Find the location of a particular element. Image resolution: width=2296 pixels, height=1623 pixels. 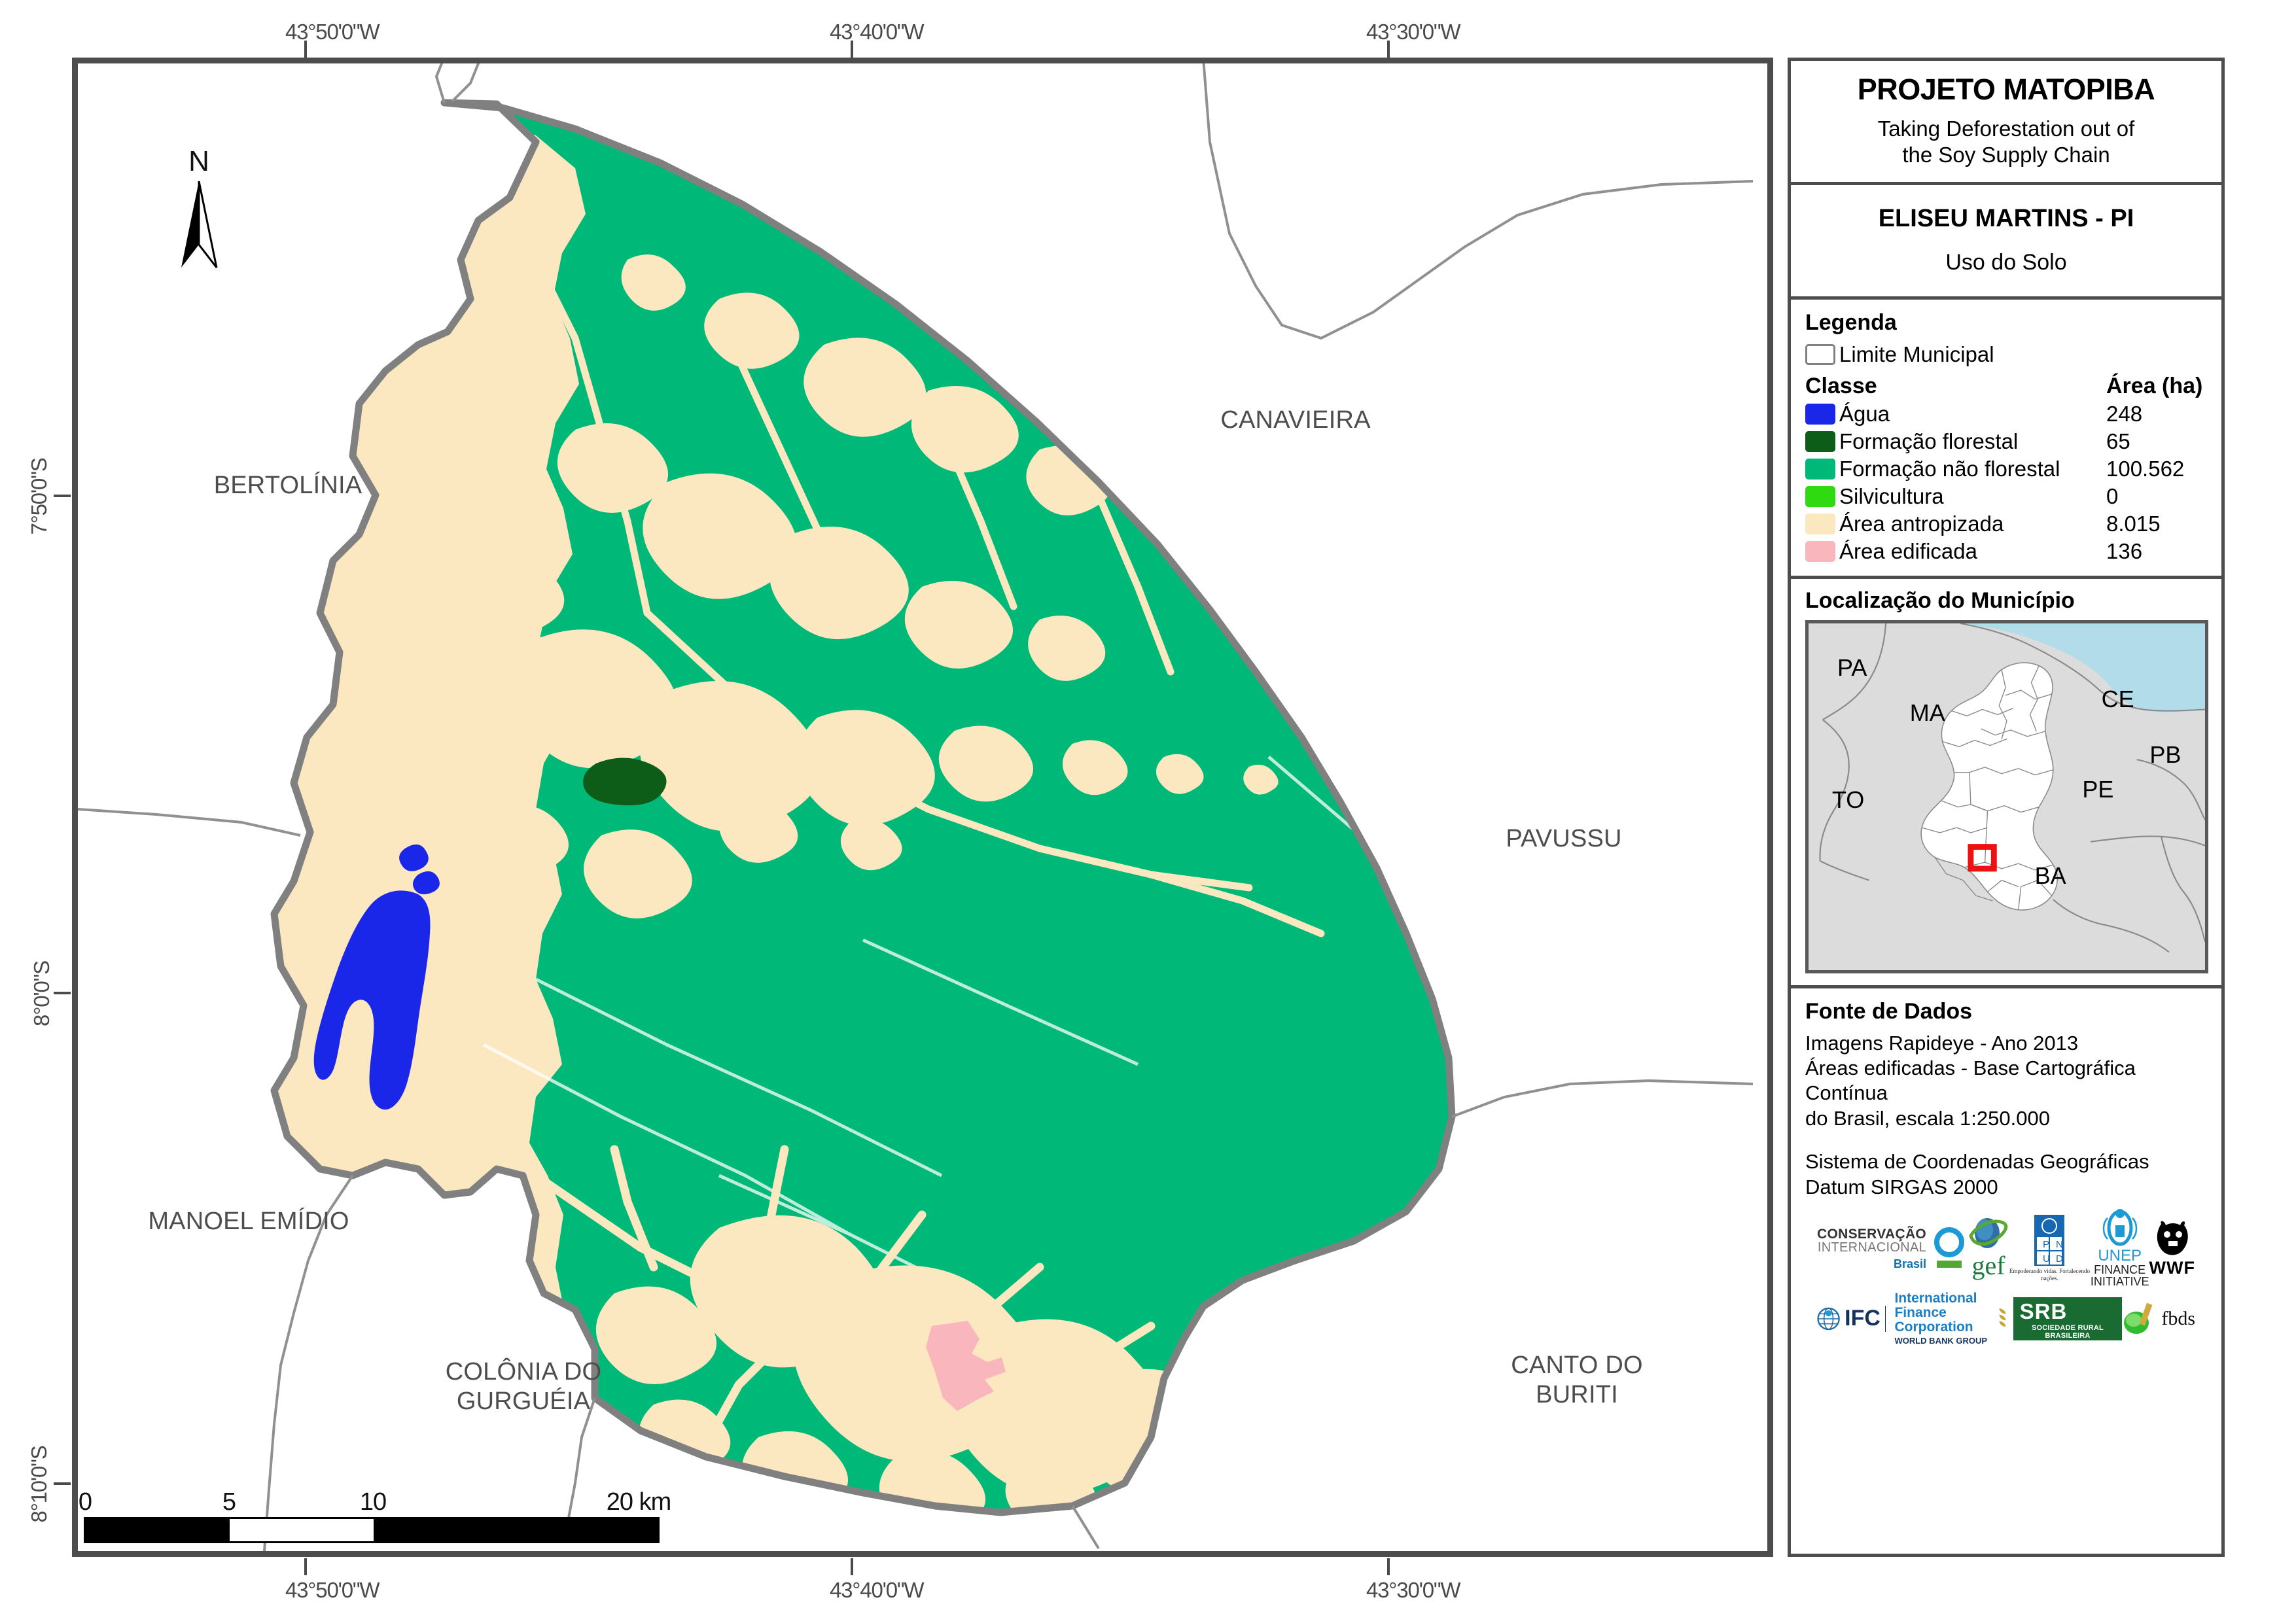

legend-item-formacao-nao-florestal: Formação não florestal 100.562 is located at coordinates (2006, 469).